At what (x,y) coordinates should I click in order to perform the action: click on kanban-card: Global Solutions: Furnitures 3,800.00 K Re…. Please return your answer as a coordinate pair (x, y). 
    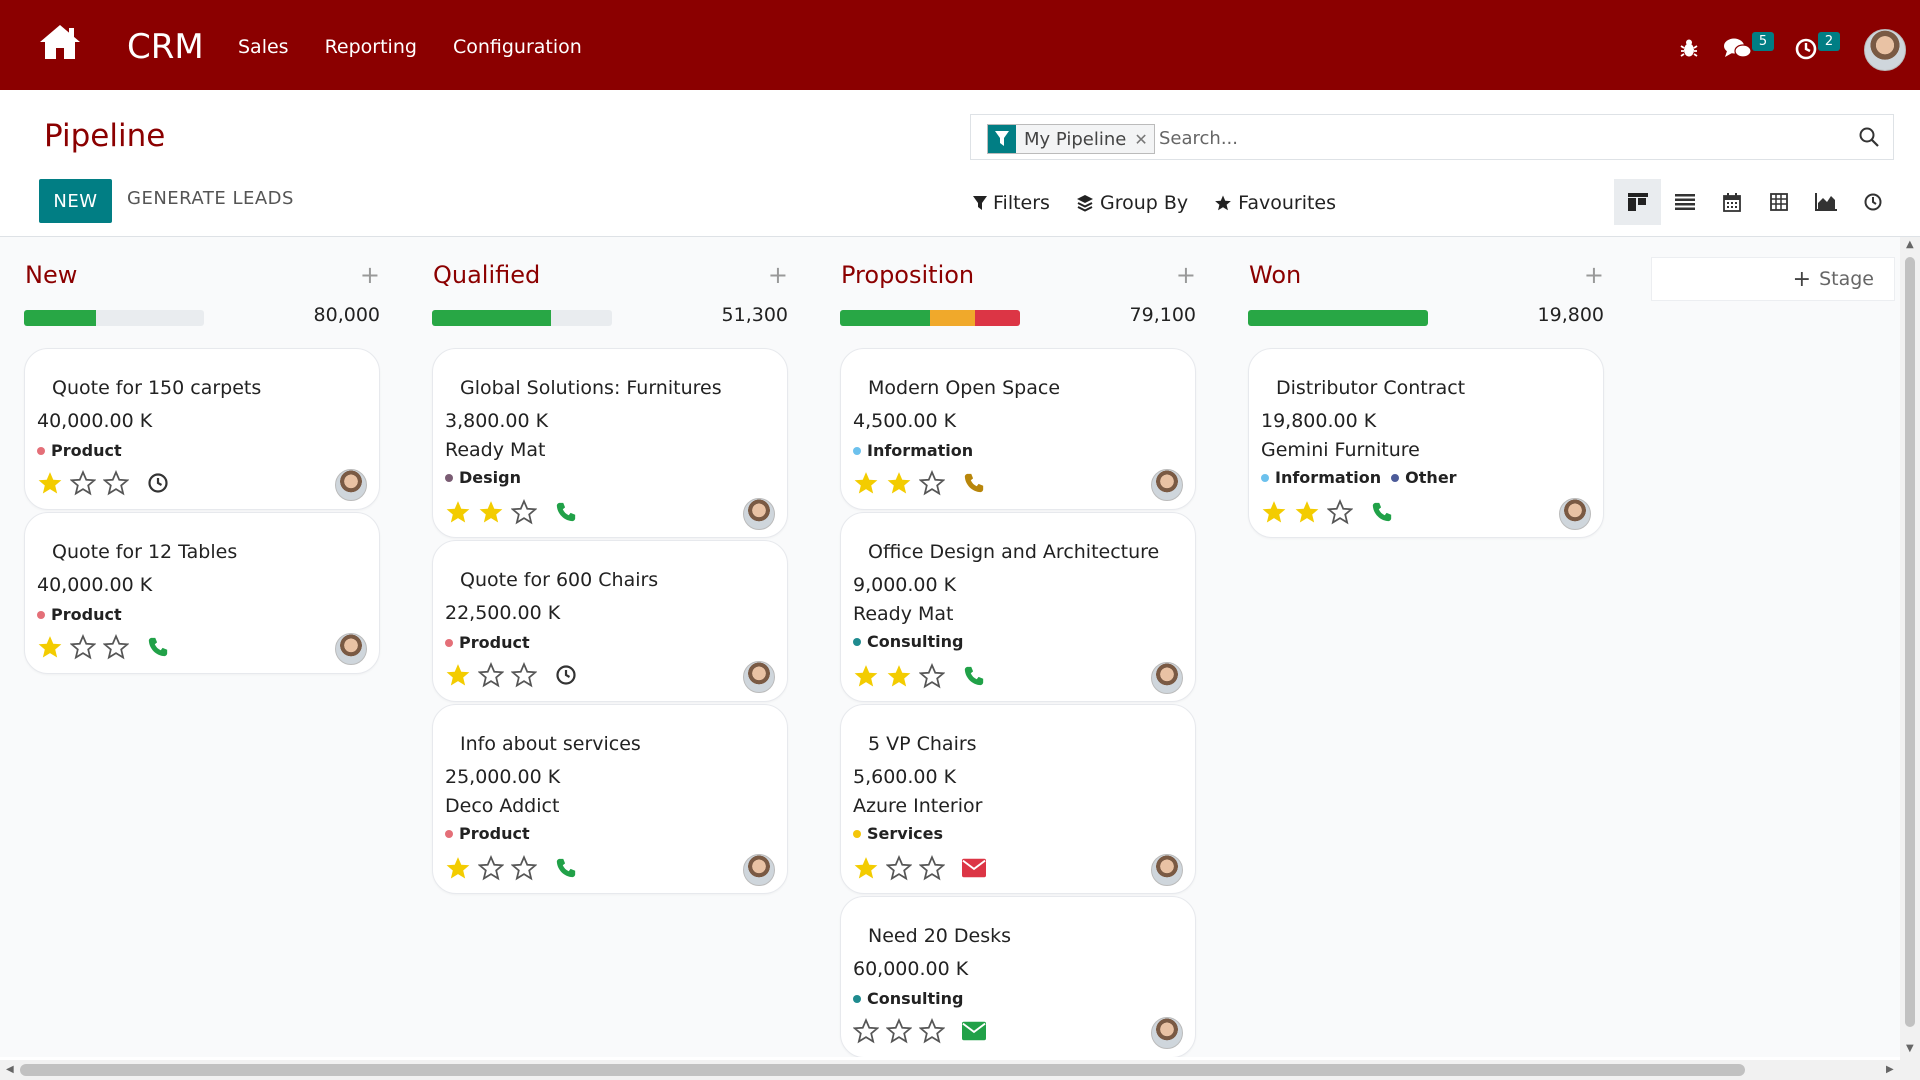
    Looking at the image, I should click on (610, 443).